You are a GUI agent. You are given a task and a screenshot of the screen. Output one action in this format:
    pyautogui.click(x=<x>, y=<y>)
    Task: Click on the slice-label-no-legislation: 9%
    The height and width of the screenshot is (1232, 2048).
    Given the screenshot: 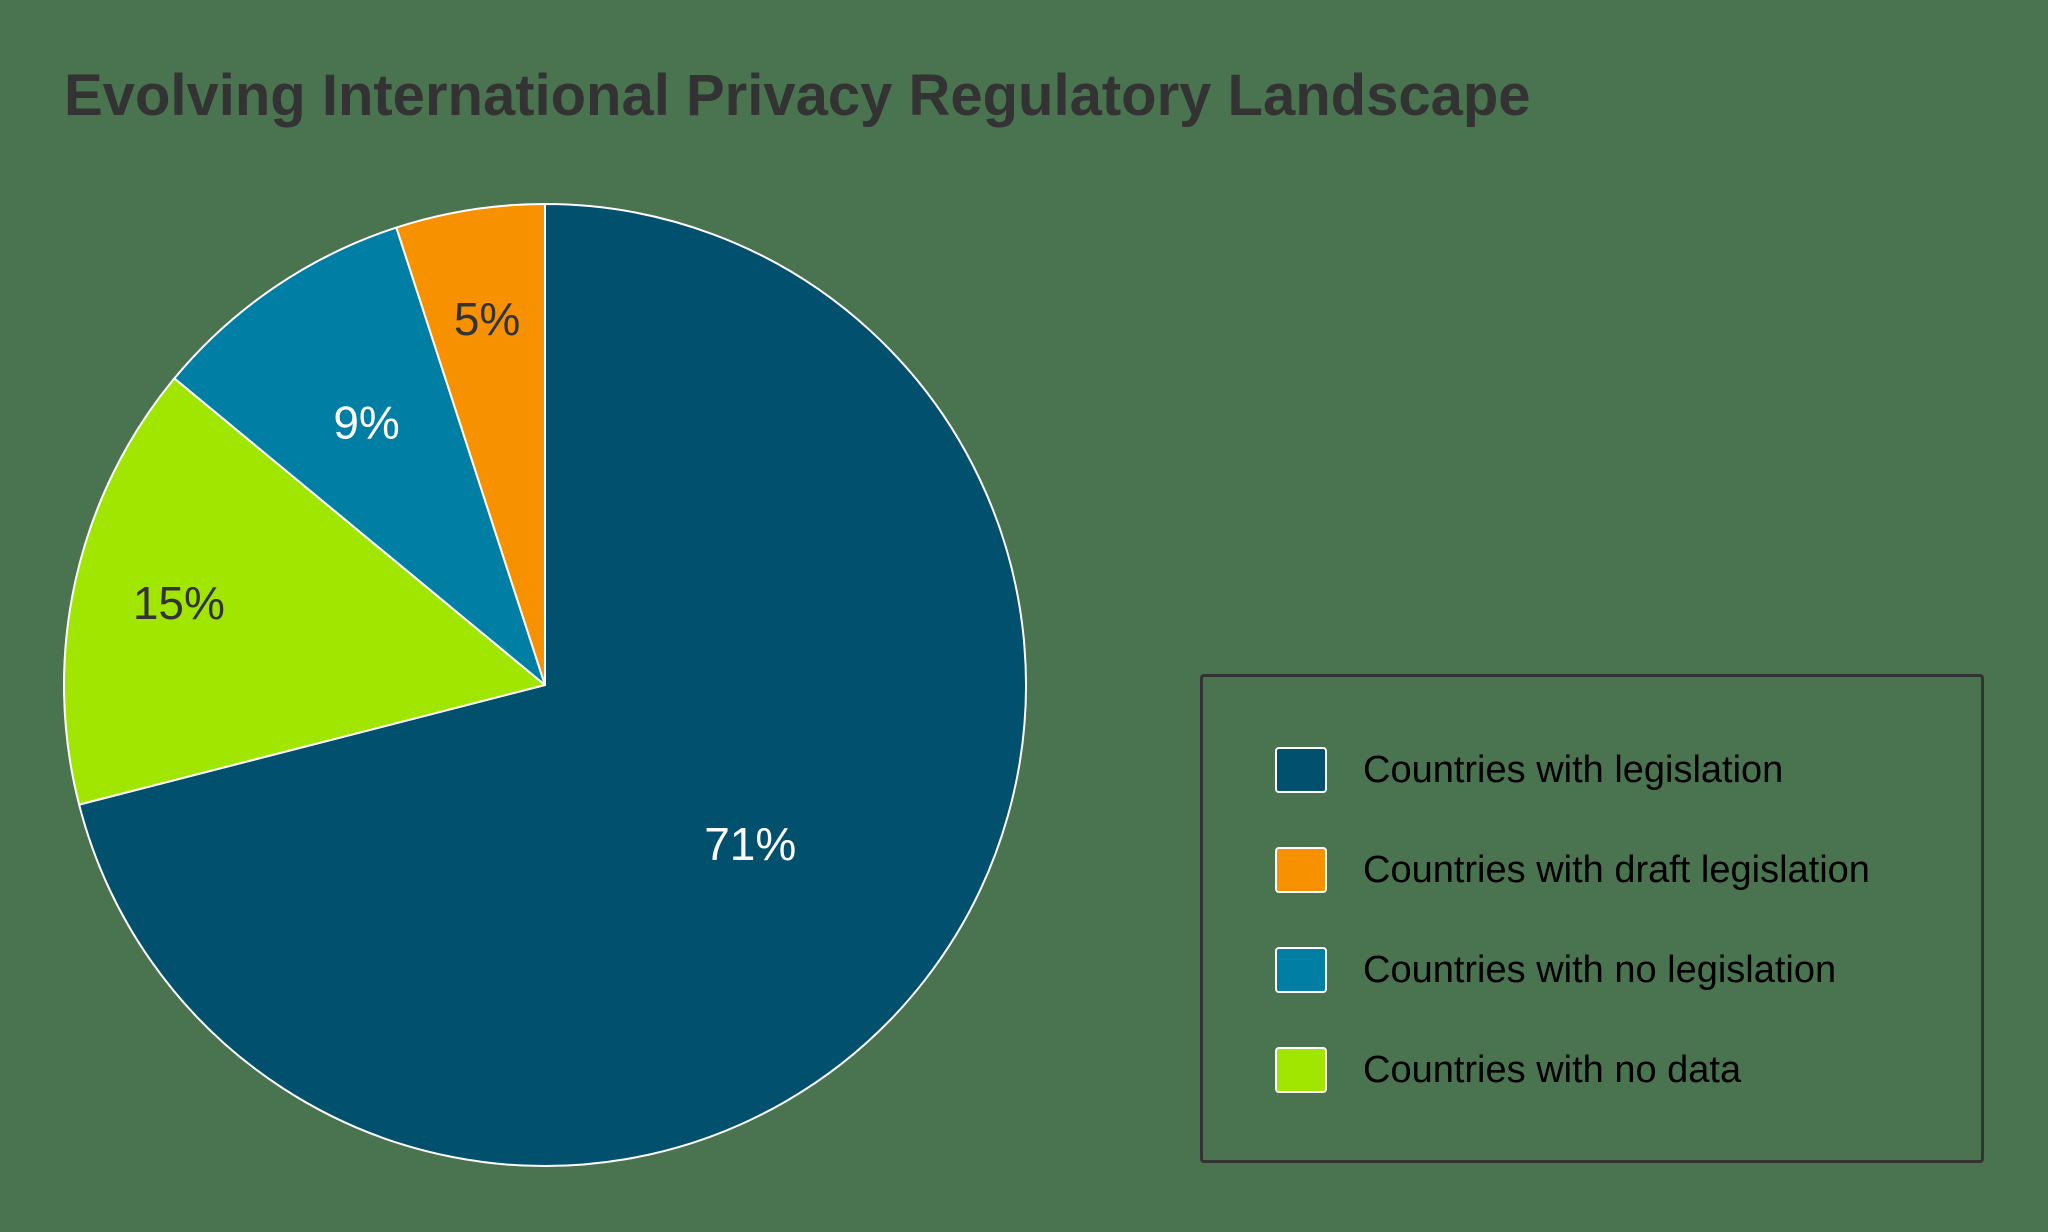 What is the action you would take?
    pyautogui.click(x=366, y=422)
    